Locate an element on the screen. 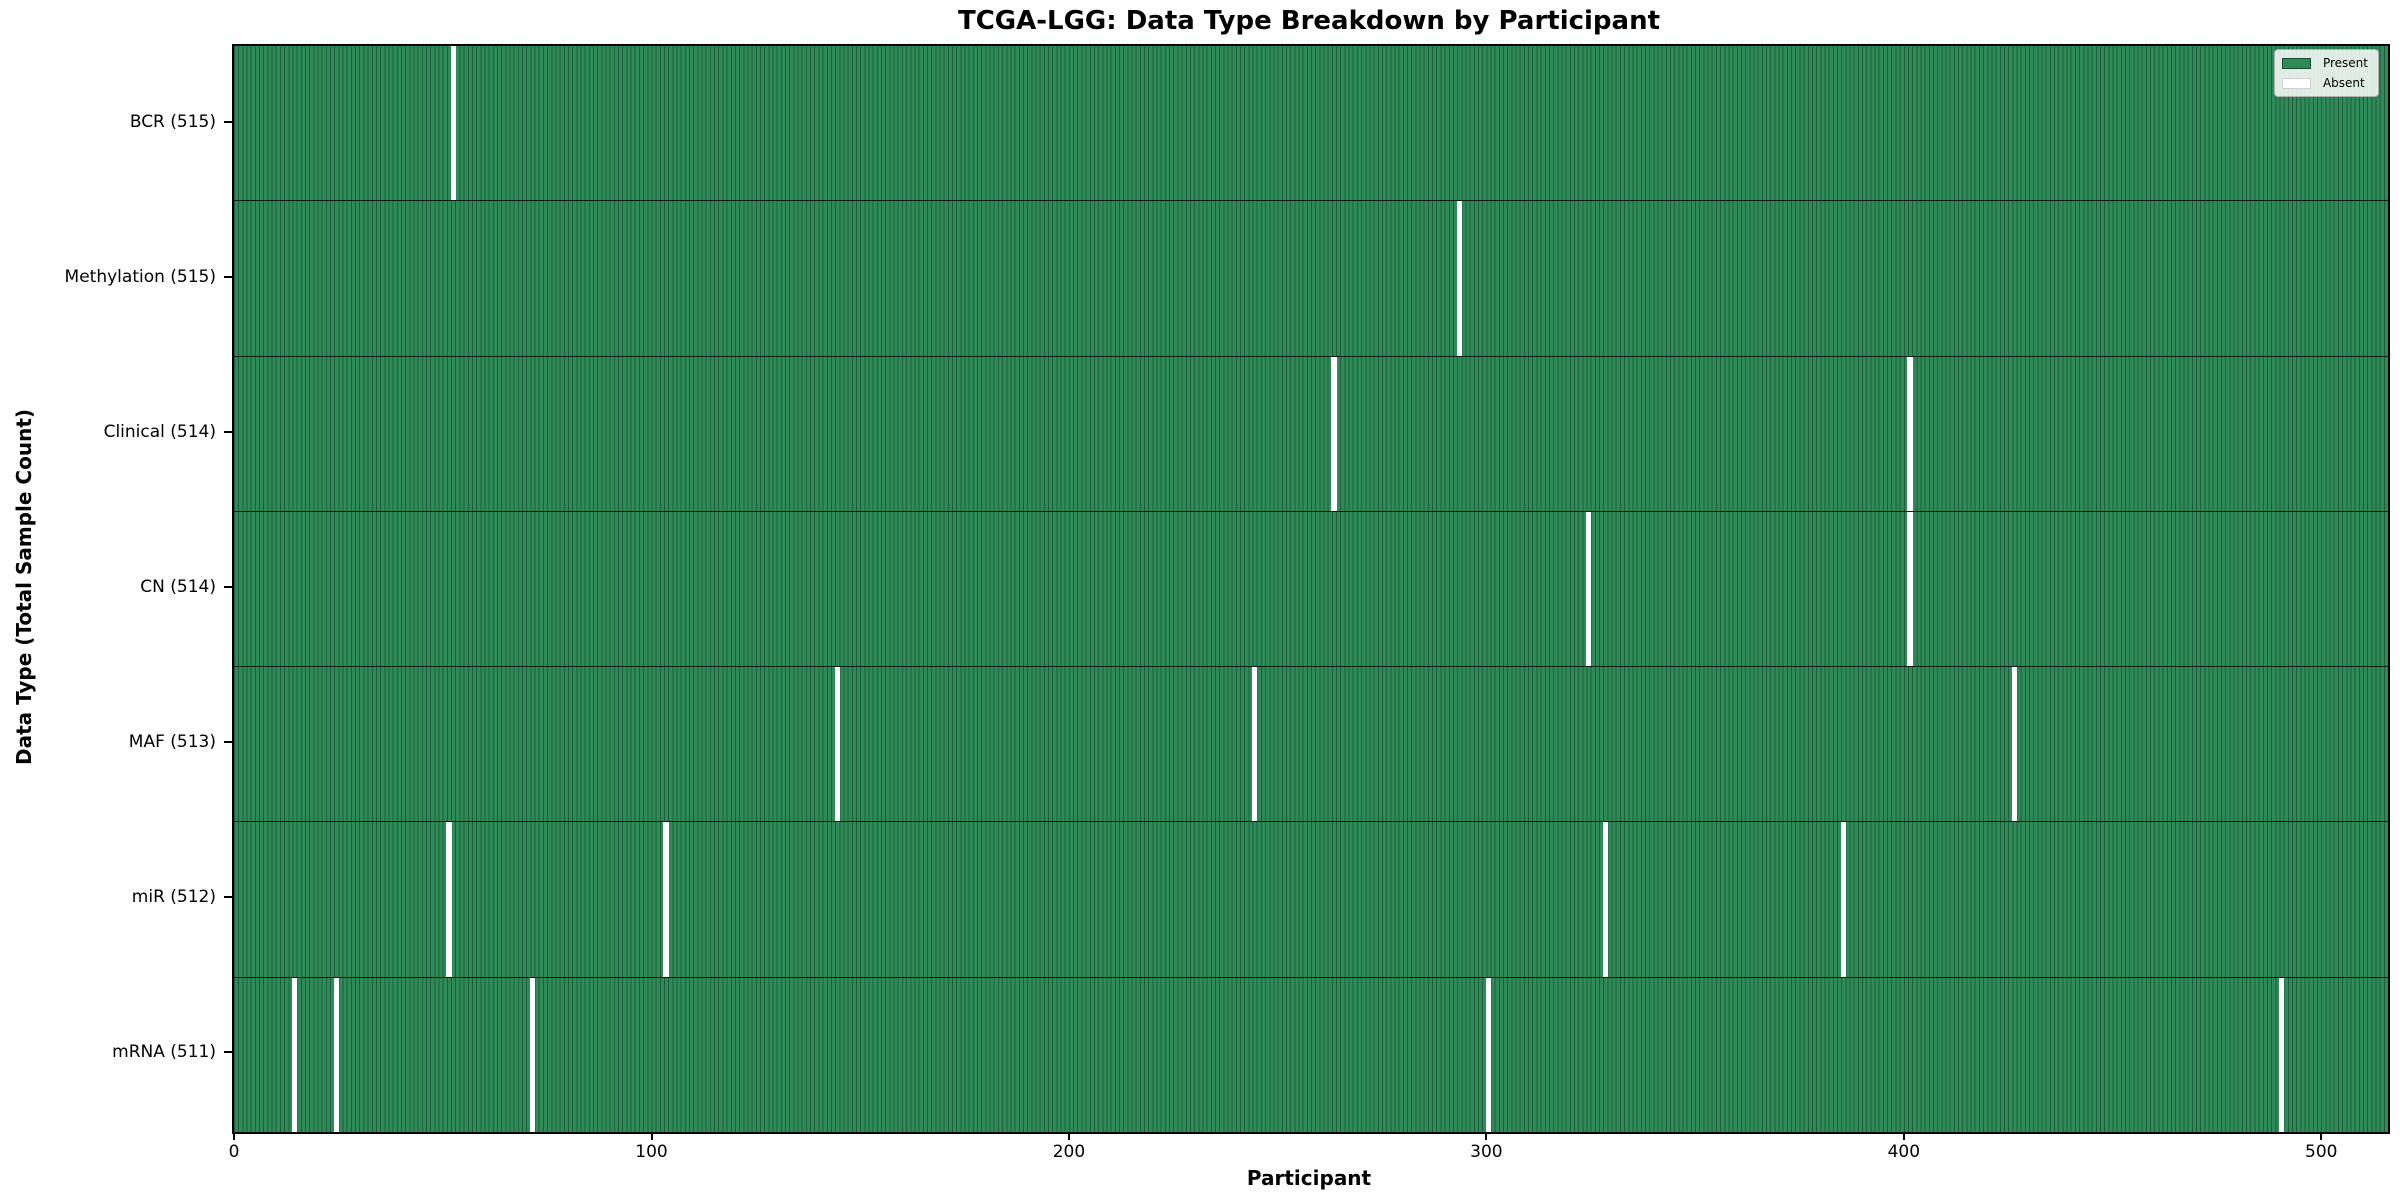 This screenshot has width=2400, height=1200. legend-item-present: Present is located at coordinates (2324, 63).